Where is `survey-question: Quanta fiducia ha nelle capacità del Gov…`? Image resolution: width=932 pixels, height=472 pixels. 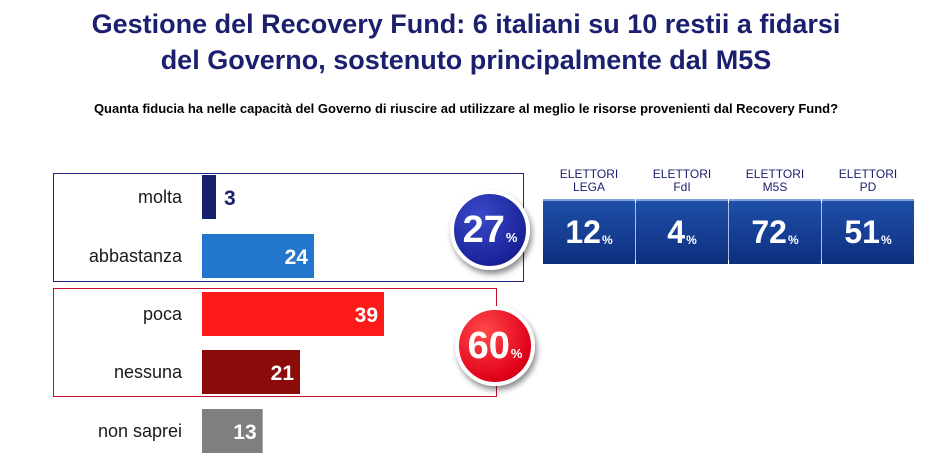 survey-question: Quanta fiducia ha nelle capacità del Gov… is located at coordinates (466, 108).